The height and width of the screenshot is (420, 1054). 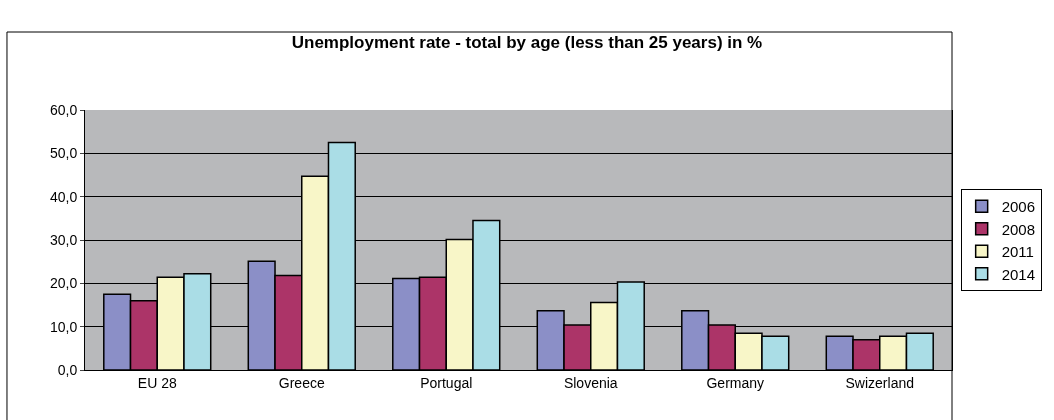 I want to click on legend-label: 2008, so click(x=1018, y=229).